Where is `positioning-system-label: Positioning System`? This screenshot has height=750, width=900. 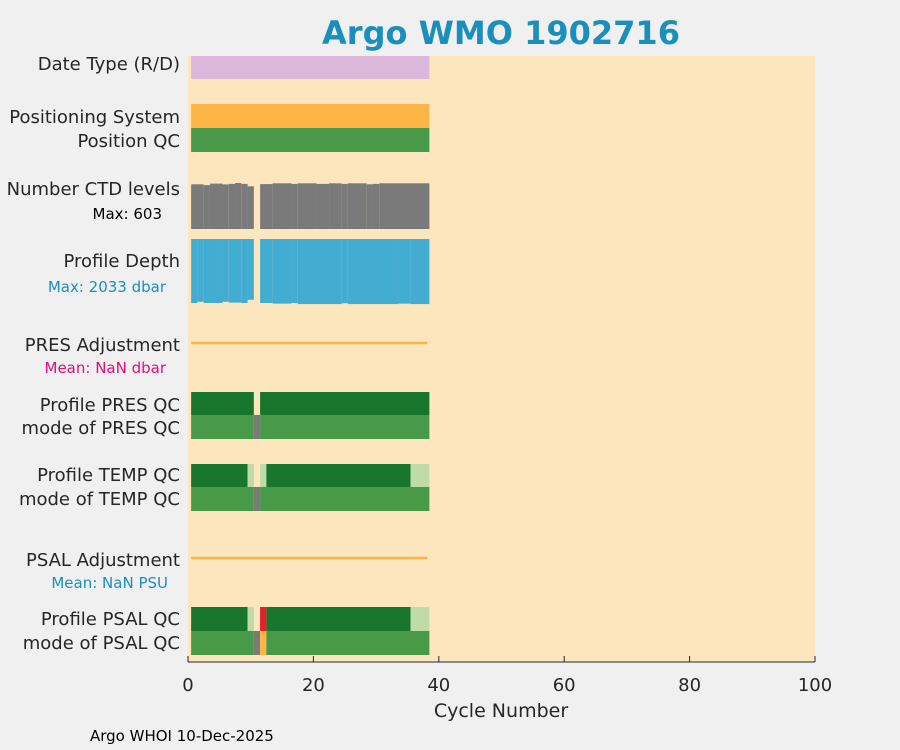
positioning-system-label: Positioning System is located at coordinates (94, 117).